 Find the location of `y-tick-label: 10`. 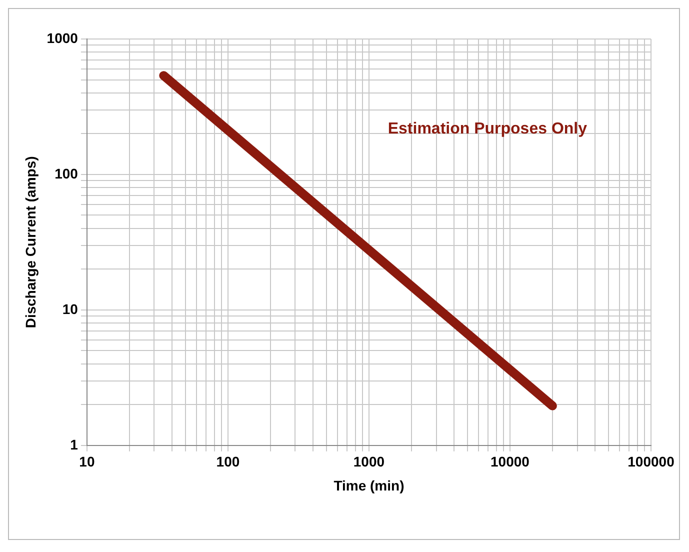

y-tick-label: 10 is located at coordinates (70, 308).